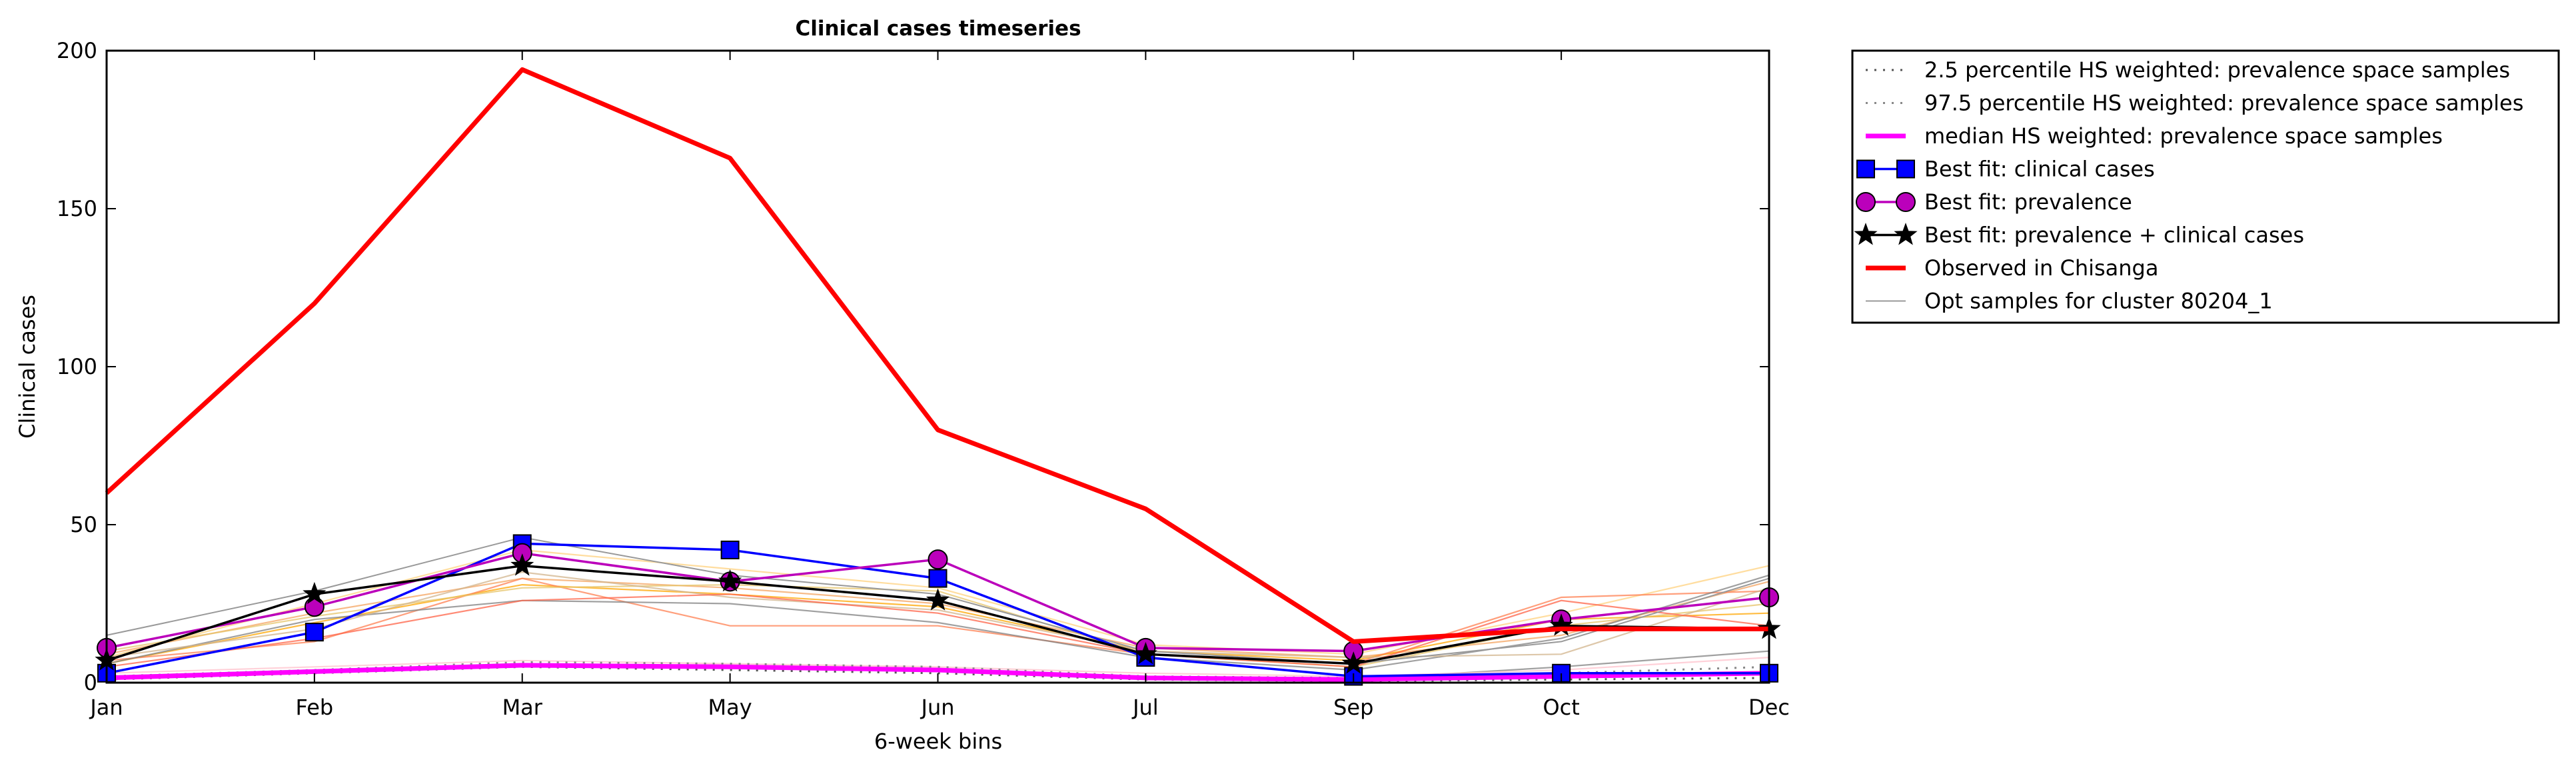 This screenshot has height=776, width=2576. I want to click on legend-label-3: Best fit: clinical cases, so click(2039, 169).